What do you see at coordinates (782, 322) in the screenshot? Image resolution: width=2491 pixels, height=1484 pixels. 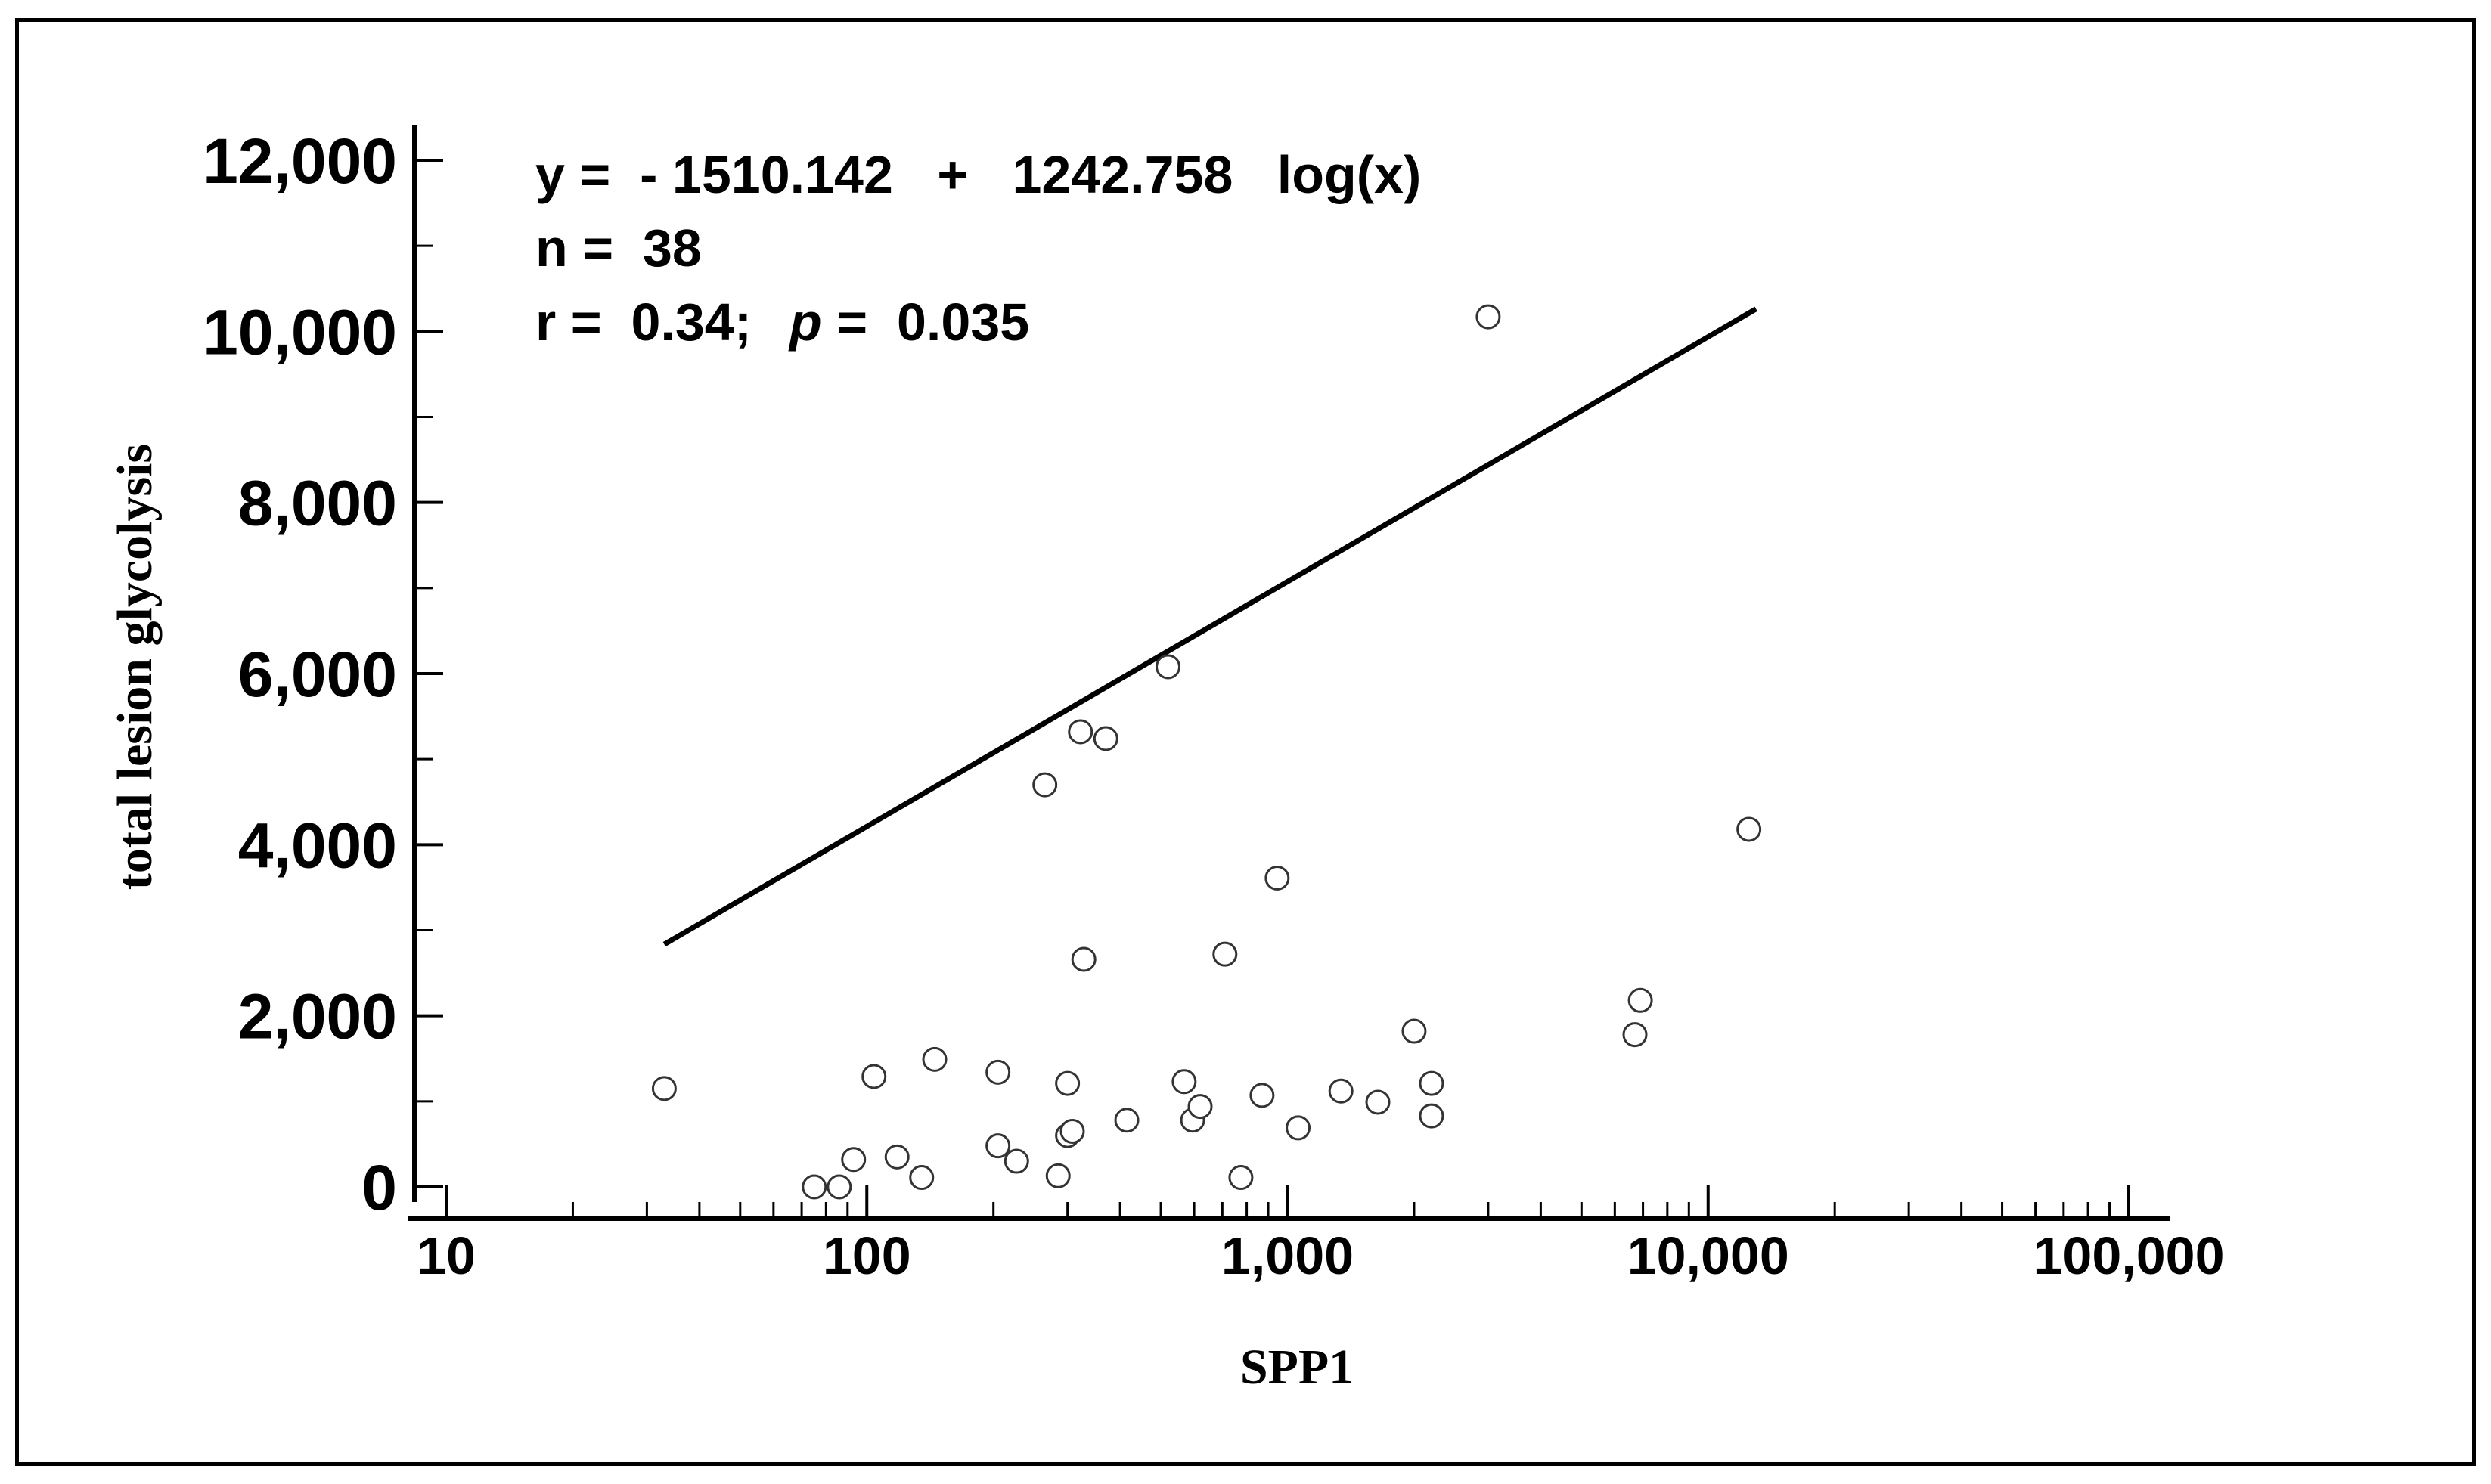 I see `r-p-annotation: r = 0.34; p = 0.035` at bounding box center [782, 322].